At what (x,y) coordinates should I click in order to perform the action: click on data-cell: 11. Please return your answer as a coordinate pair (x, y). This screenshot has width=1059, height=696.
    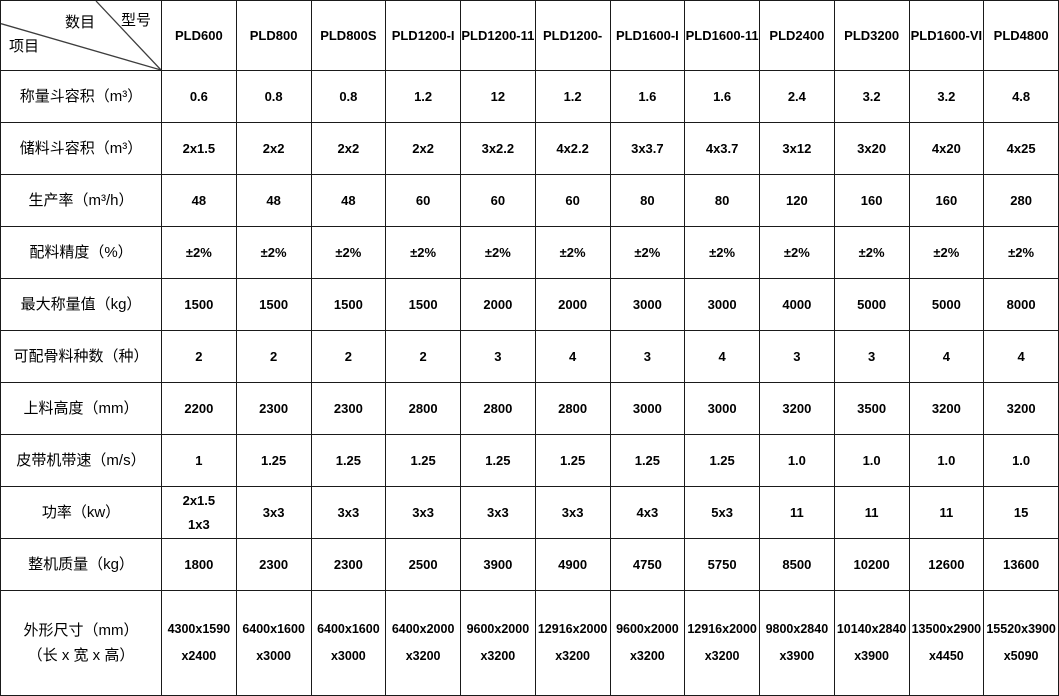
    Looking at the image, I should click on (871, 512).